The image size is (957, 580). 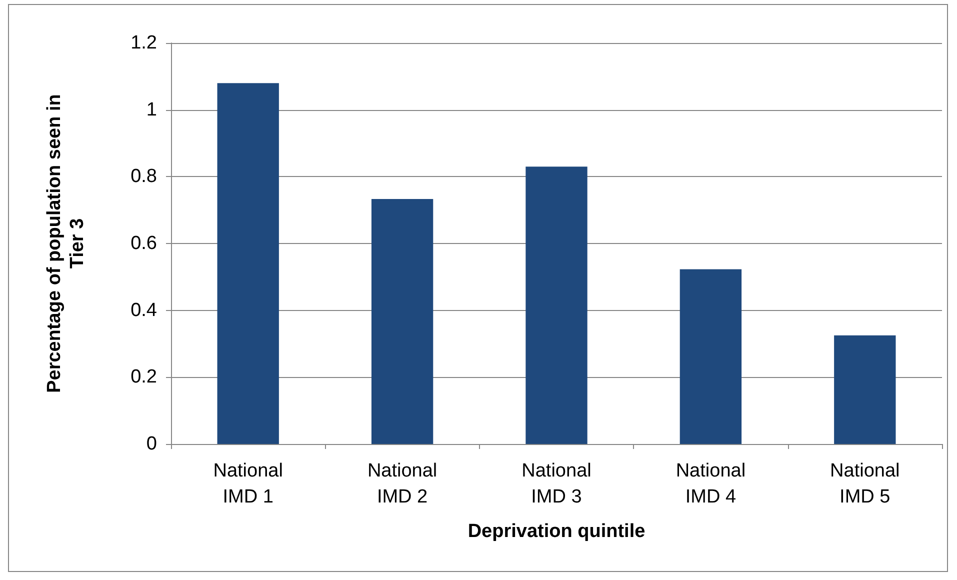 I want to click on x-tick-label: National IMD 1, so click(x=248, y=484).